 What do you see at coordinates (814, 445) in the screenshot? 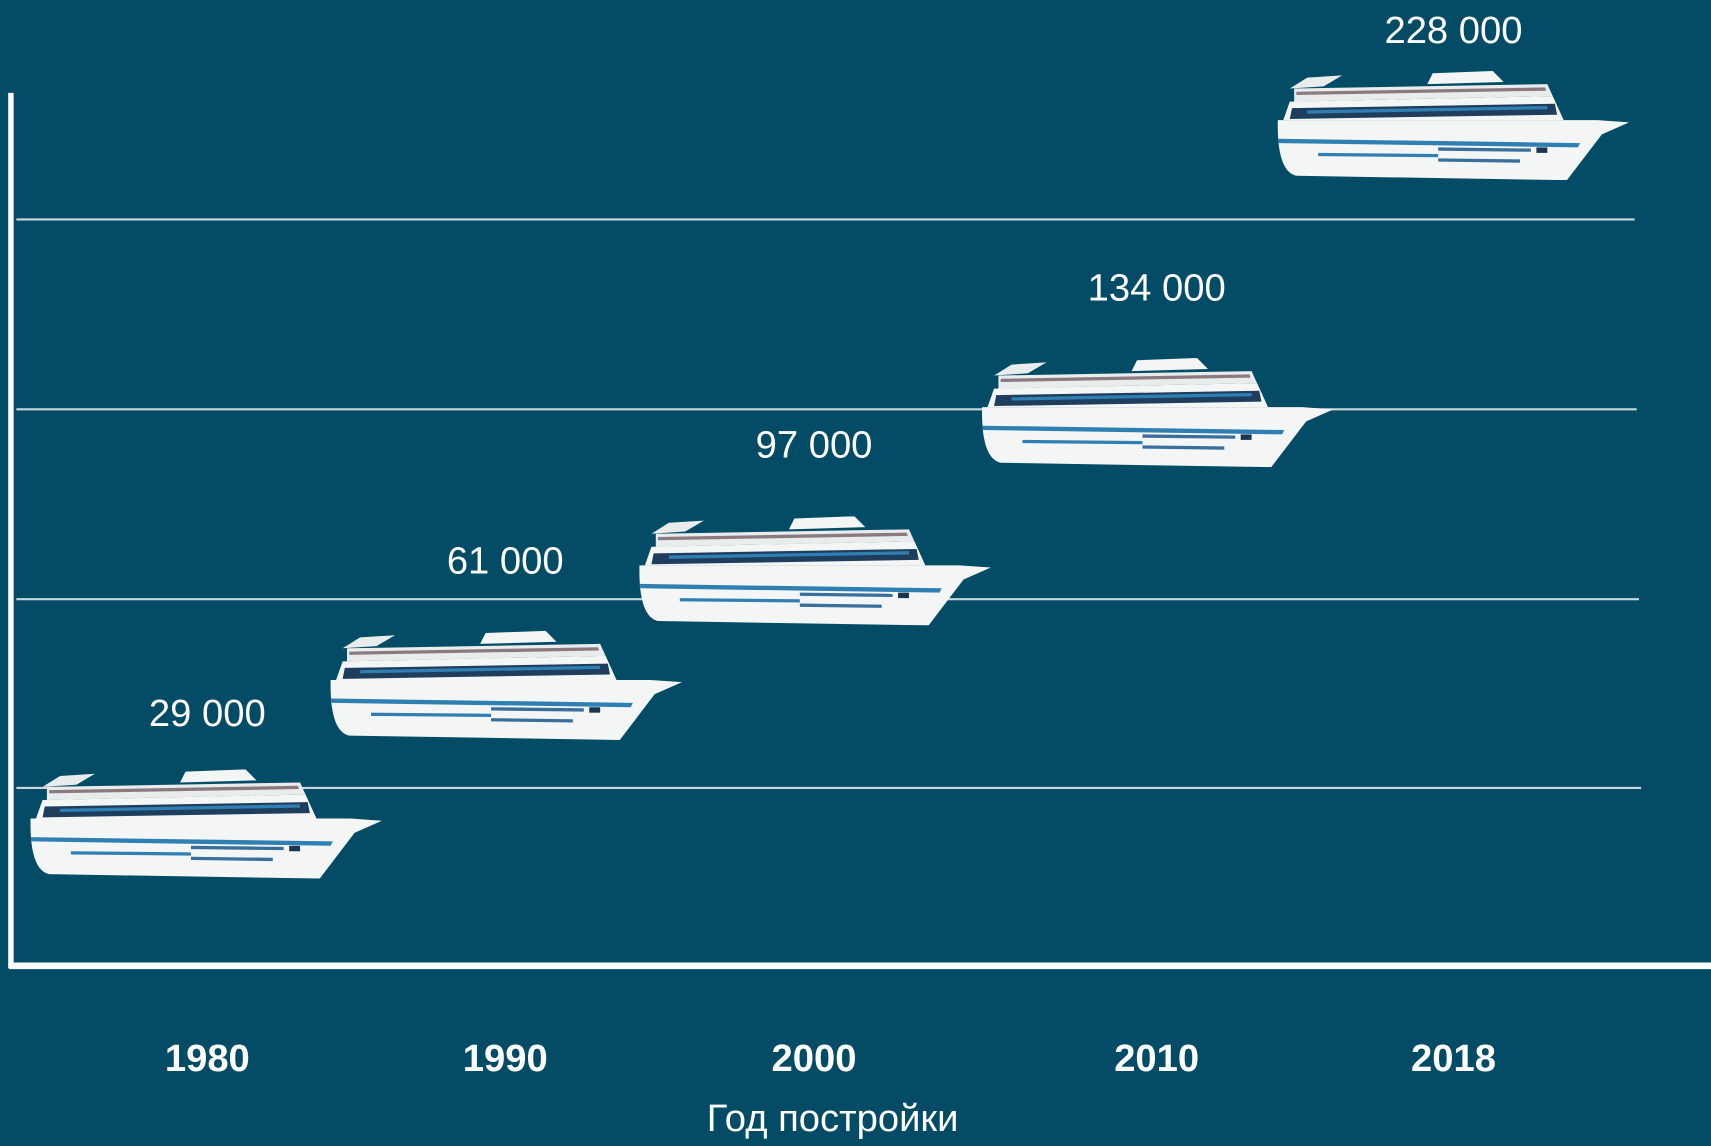
I see `value-label: 97 000` at bounding box center [814, 445].